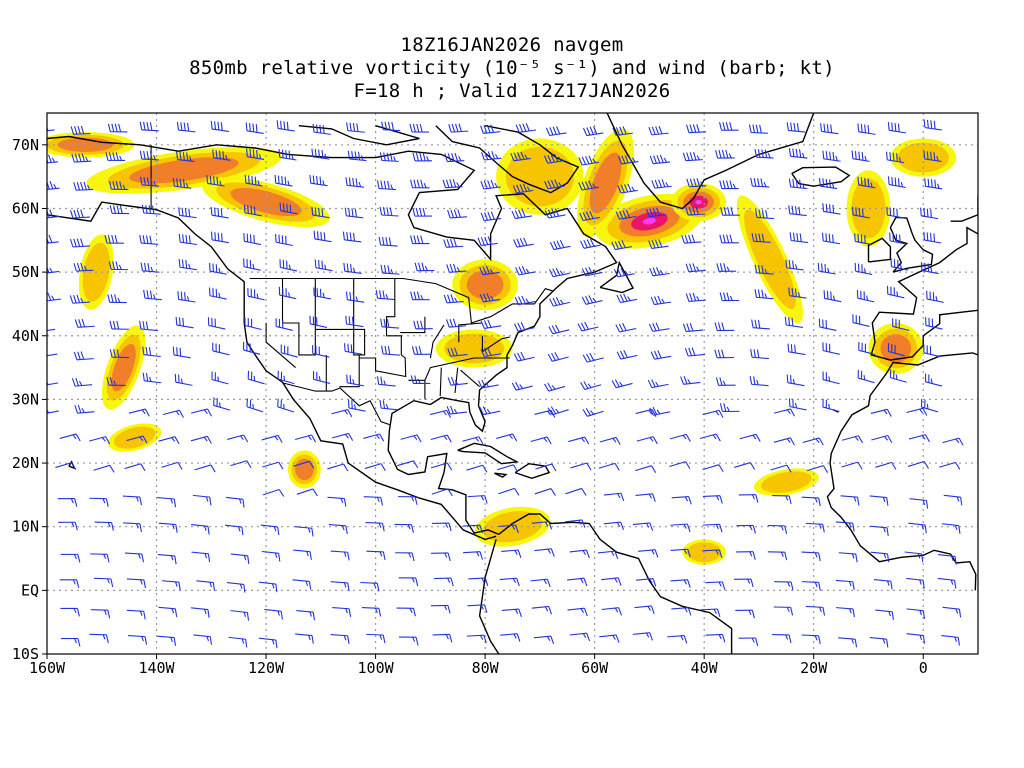 The image size is (1024, 768). What do you see at coordinates (770, 259) in the screenshot?
I see `vorticity-patch` at bounding box center [770, 259].